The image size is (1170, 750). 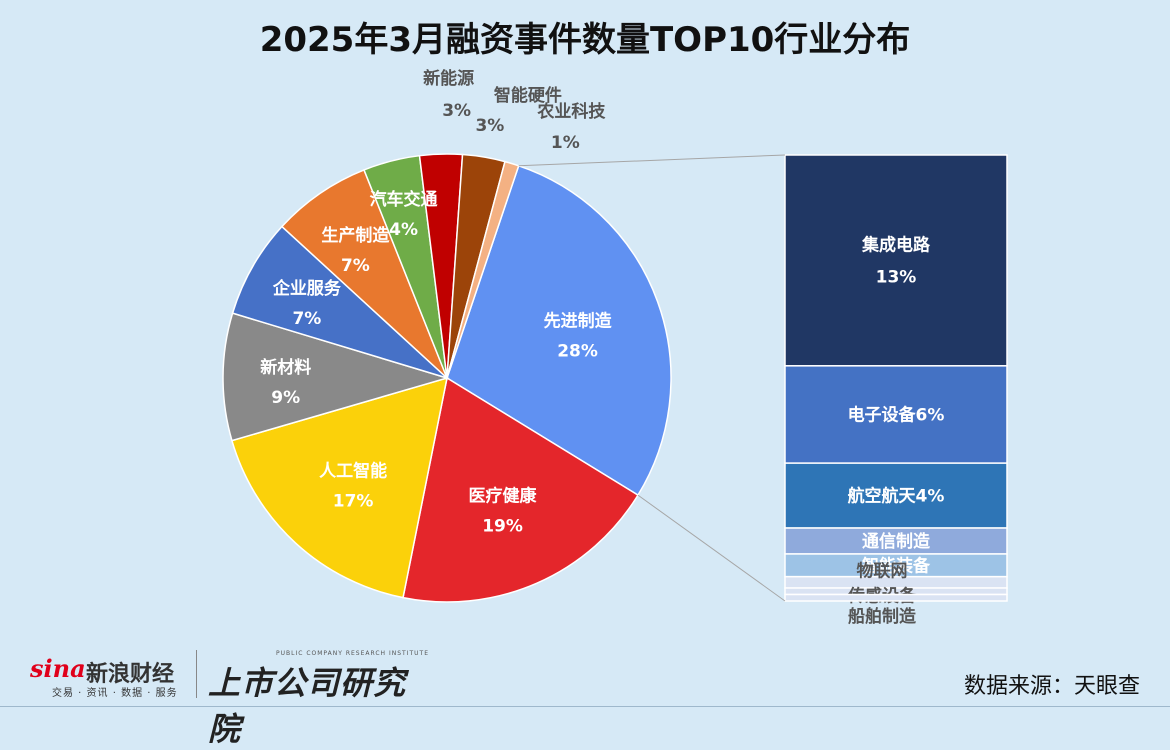 What do you see at coordinates (896, 277) in the screenshot?
I see `bar-segment-value-label: 13%` at bounding box center [896, 277].